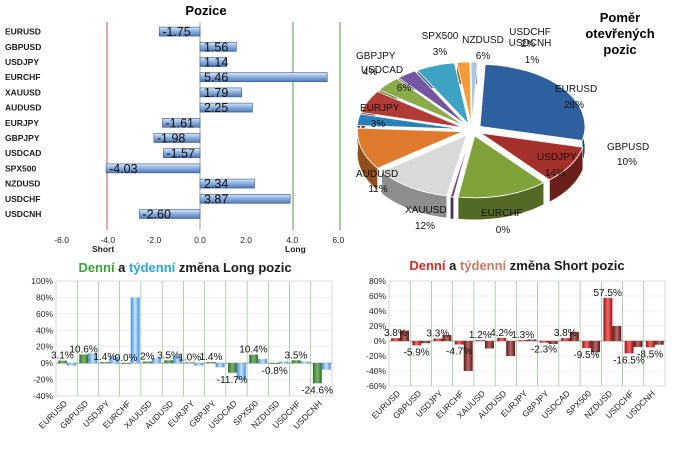 The image size is (680, 451). Describe the element at coordinates (245, 199) in the screenshot. I see `bar-usdchf` at that location.